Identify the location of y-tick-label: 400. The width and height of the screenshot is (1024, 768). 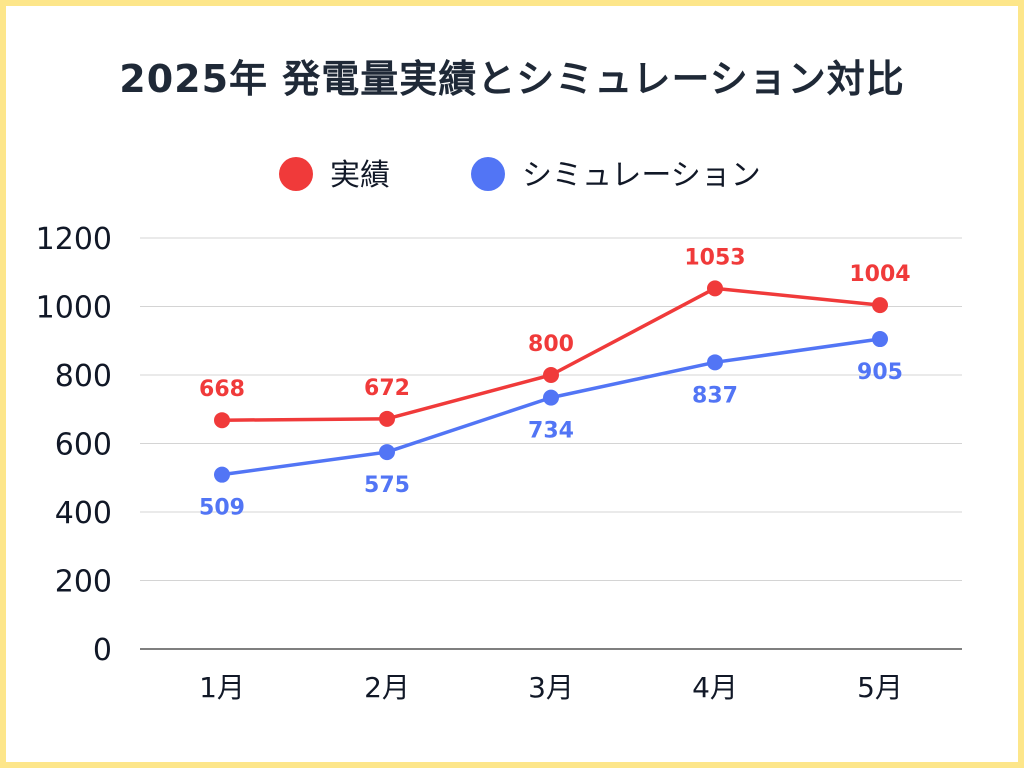
(83, 513).